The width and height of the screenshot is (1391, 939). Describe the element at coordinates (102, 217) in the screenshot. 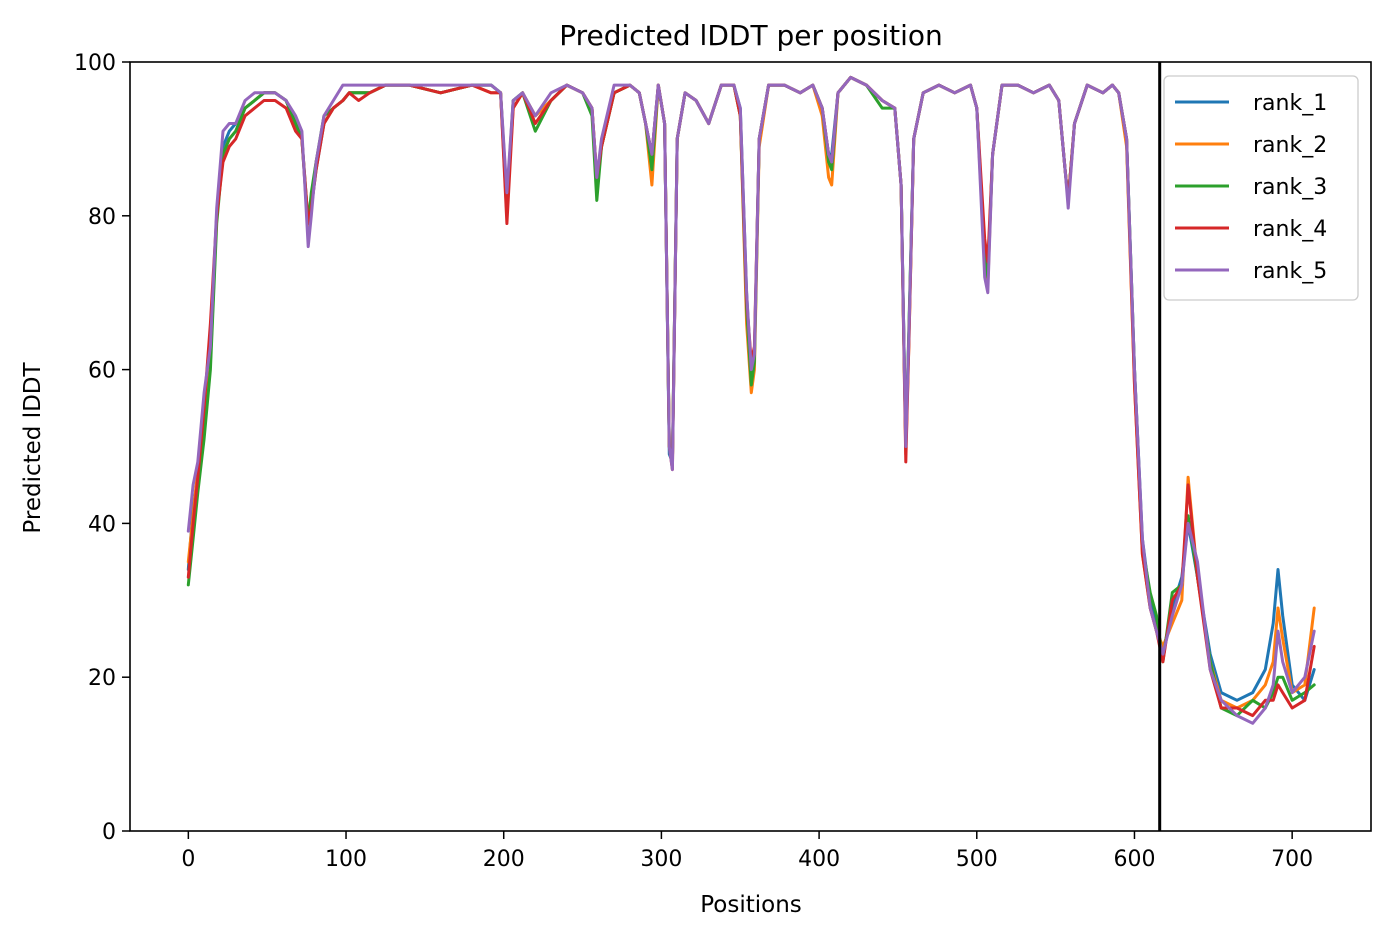

I see `y-tick-label: 80` at that location.